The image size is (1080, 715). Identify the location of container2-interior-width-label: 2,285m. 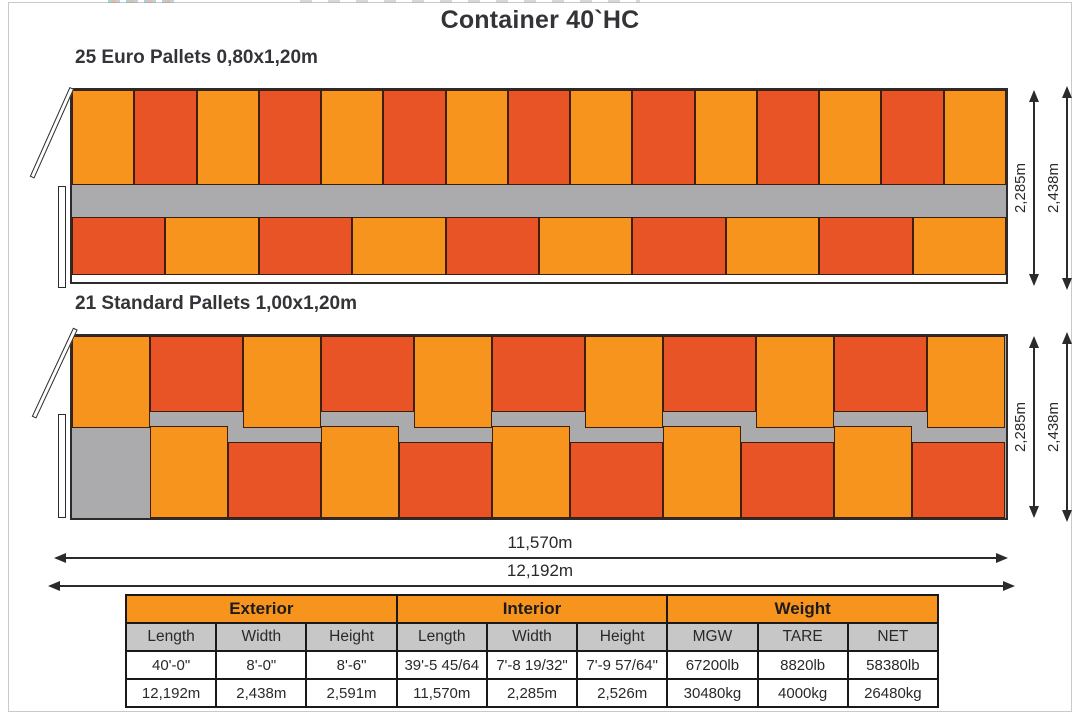
(1020, 427).